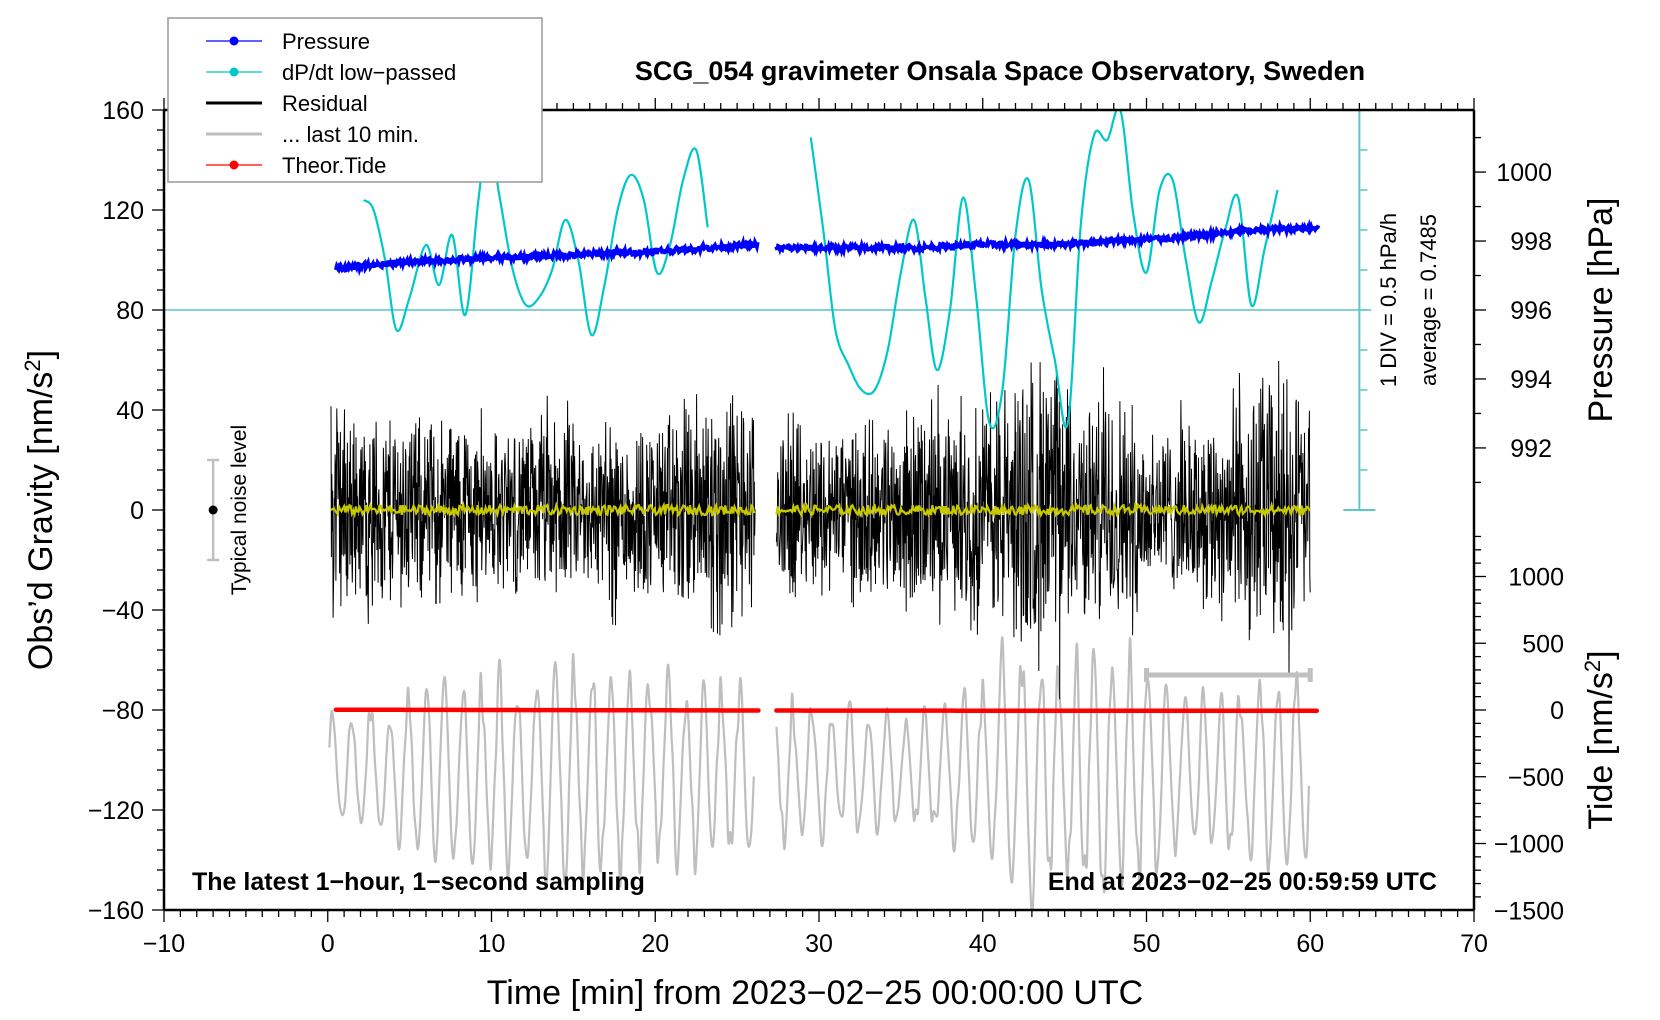 Image resolution: width=1660 pixels, height=1020 pixels. I want to click on theor-tide-line, so click(547, 710).